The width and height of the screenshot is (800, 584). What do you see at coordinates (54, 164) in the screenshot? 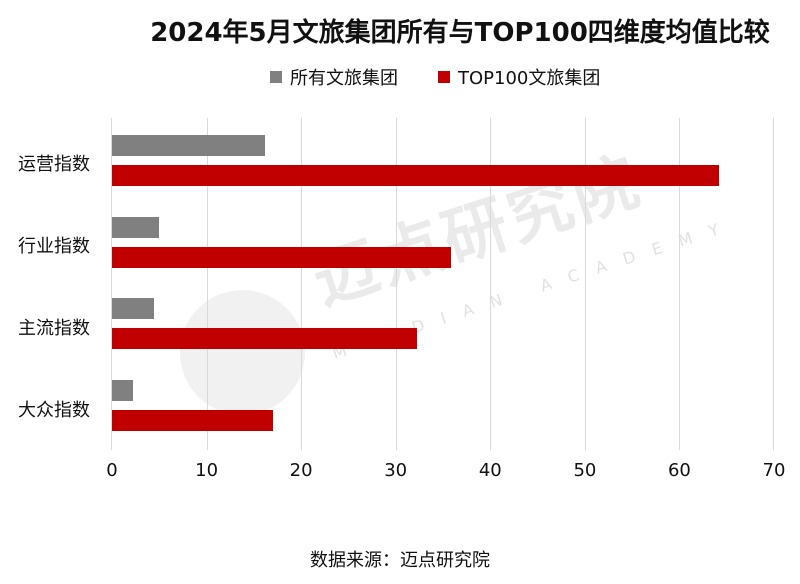
I see `category-label: 运营指数` at bounding box center [54, 164].